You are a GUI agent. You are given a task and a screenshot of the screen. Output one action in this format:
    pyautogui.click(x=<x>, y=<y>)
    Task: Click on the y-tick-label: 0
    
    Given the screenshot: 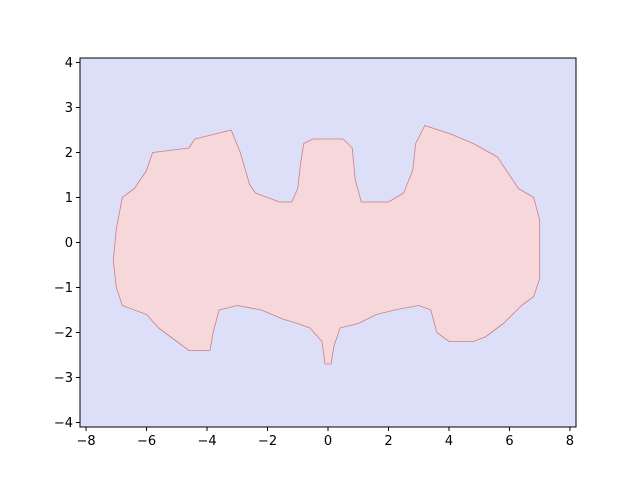 What is the action you would take?
    pyautogui.click(x=69, y=243)
    